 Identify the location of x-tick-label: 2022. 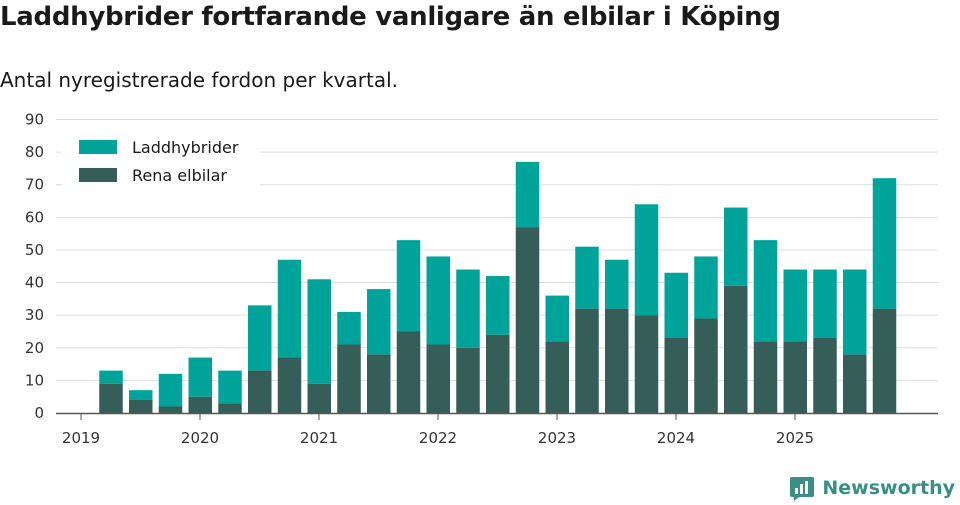
(438, 438).